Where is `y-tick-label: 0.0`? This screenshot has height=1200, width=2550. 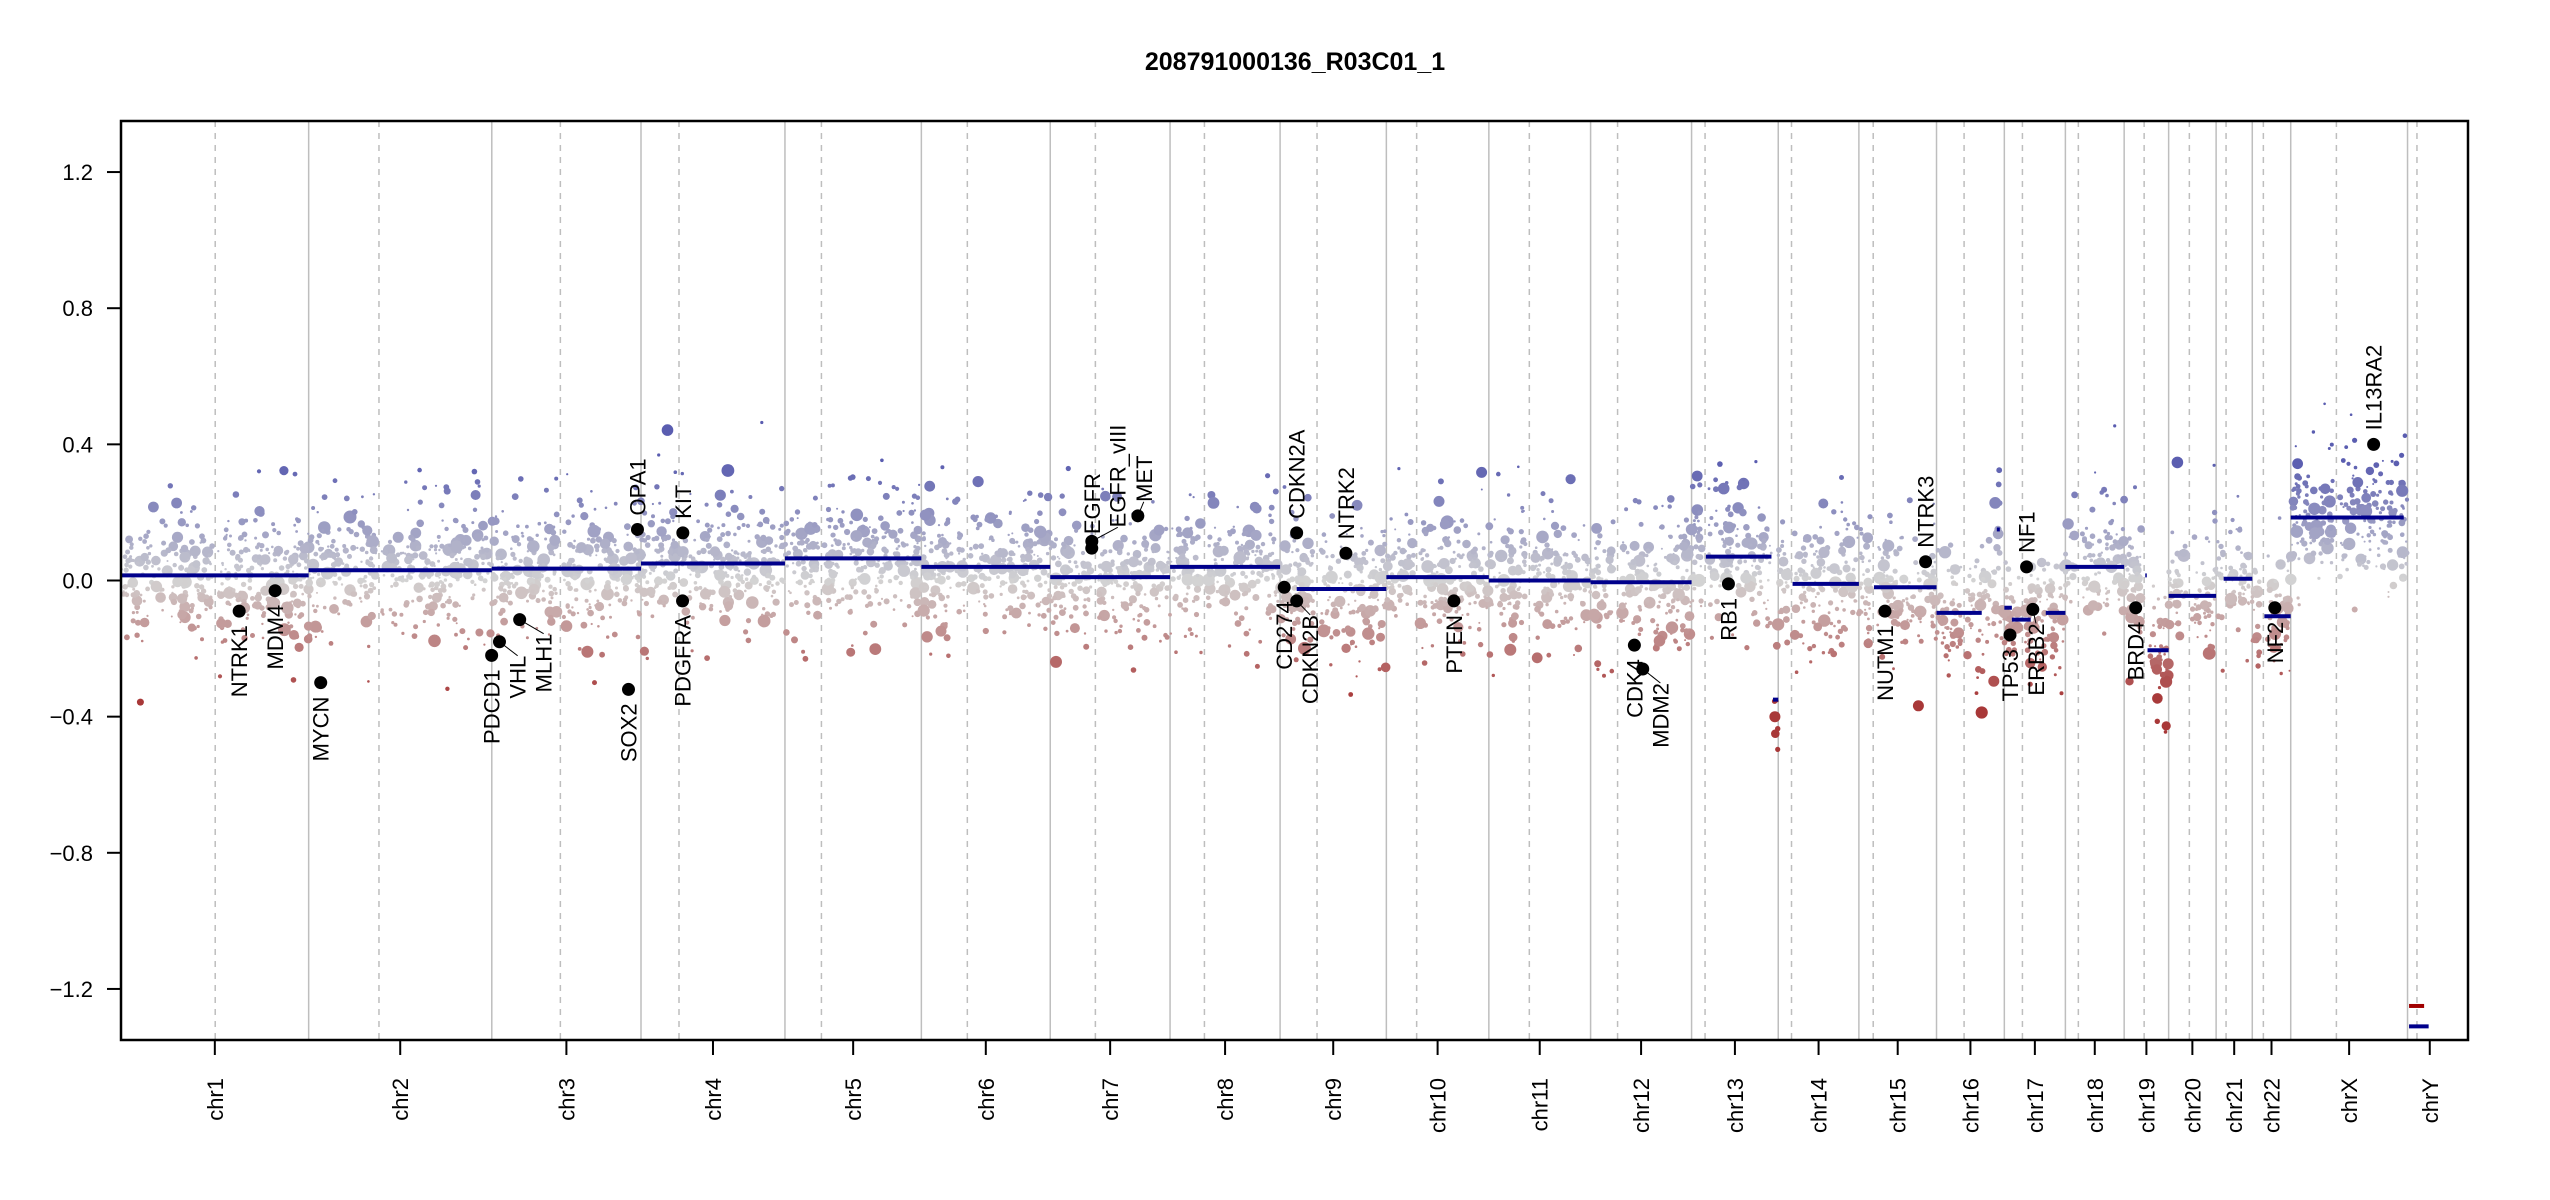 y-tick-label: 0.0 is located at coordinates (77, 581).